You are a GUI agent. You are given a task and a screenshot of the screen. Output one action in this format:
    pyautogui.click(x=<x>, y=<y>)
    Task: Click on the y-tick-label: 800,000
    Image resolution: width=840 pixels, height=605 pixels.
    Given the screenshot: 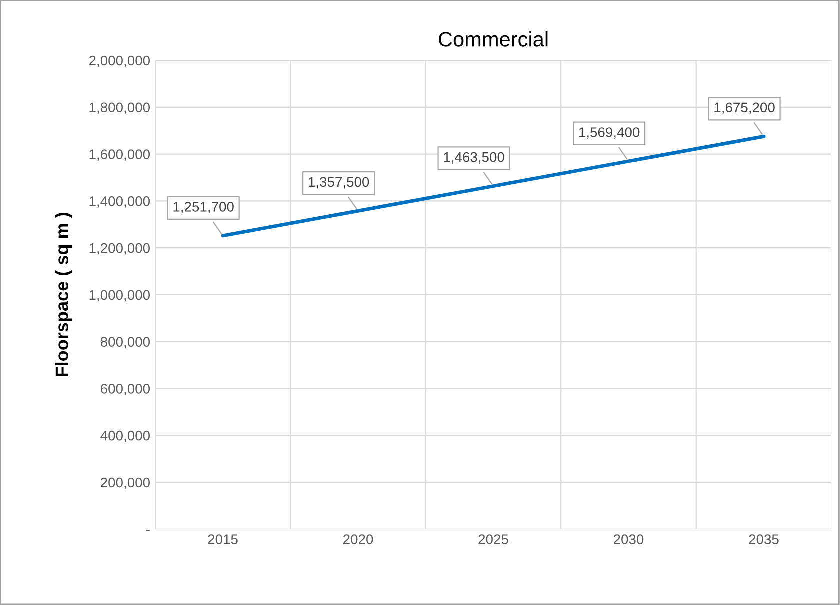 What is the action you would take?
    pyautogui.click(x=125, y=343)
    